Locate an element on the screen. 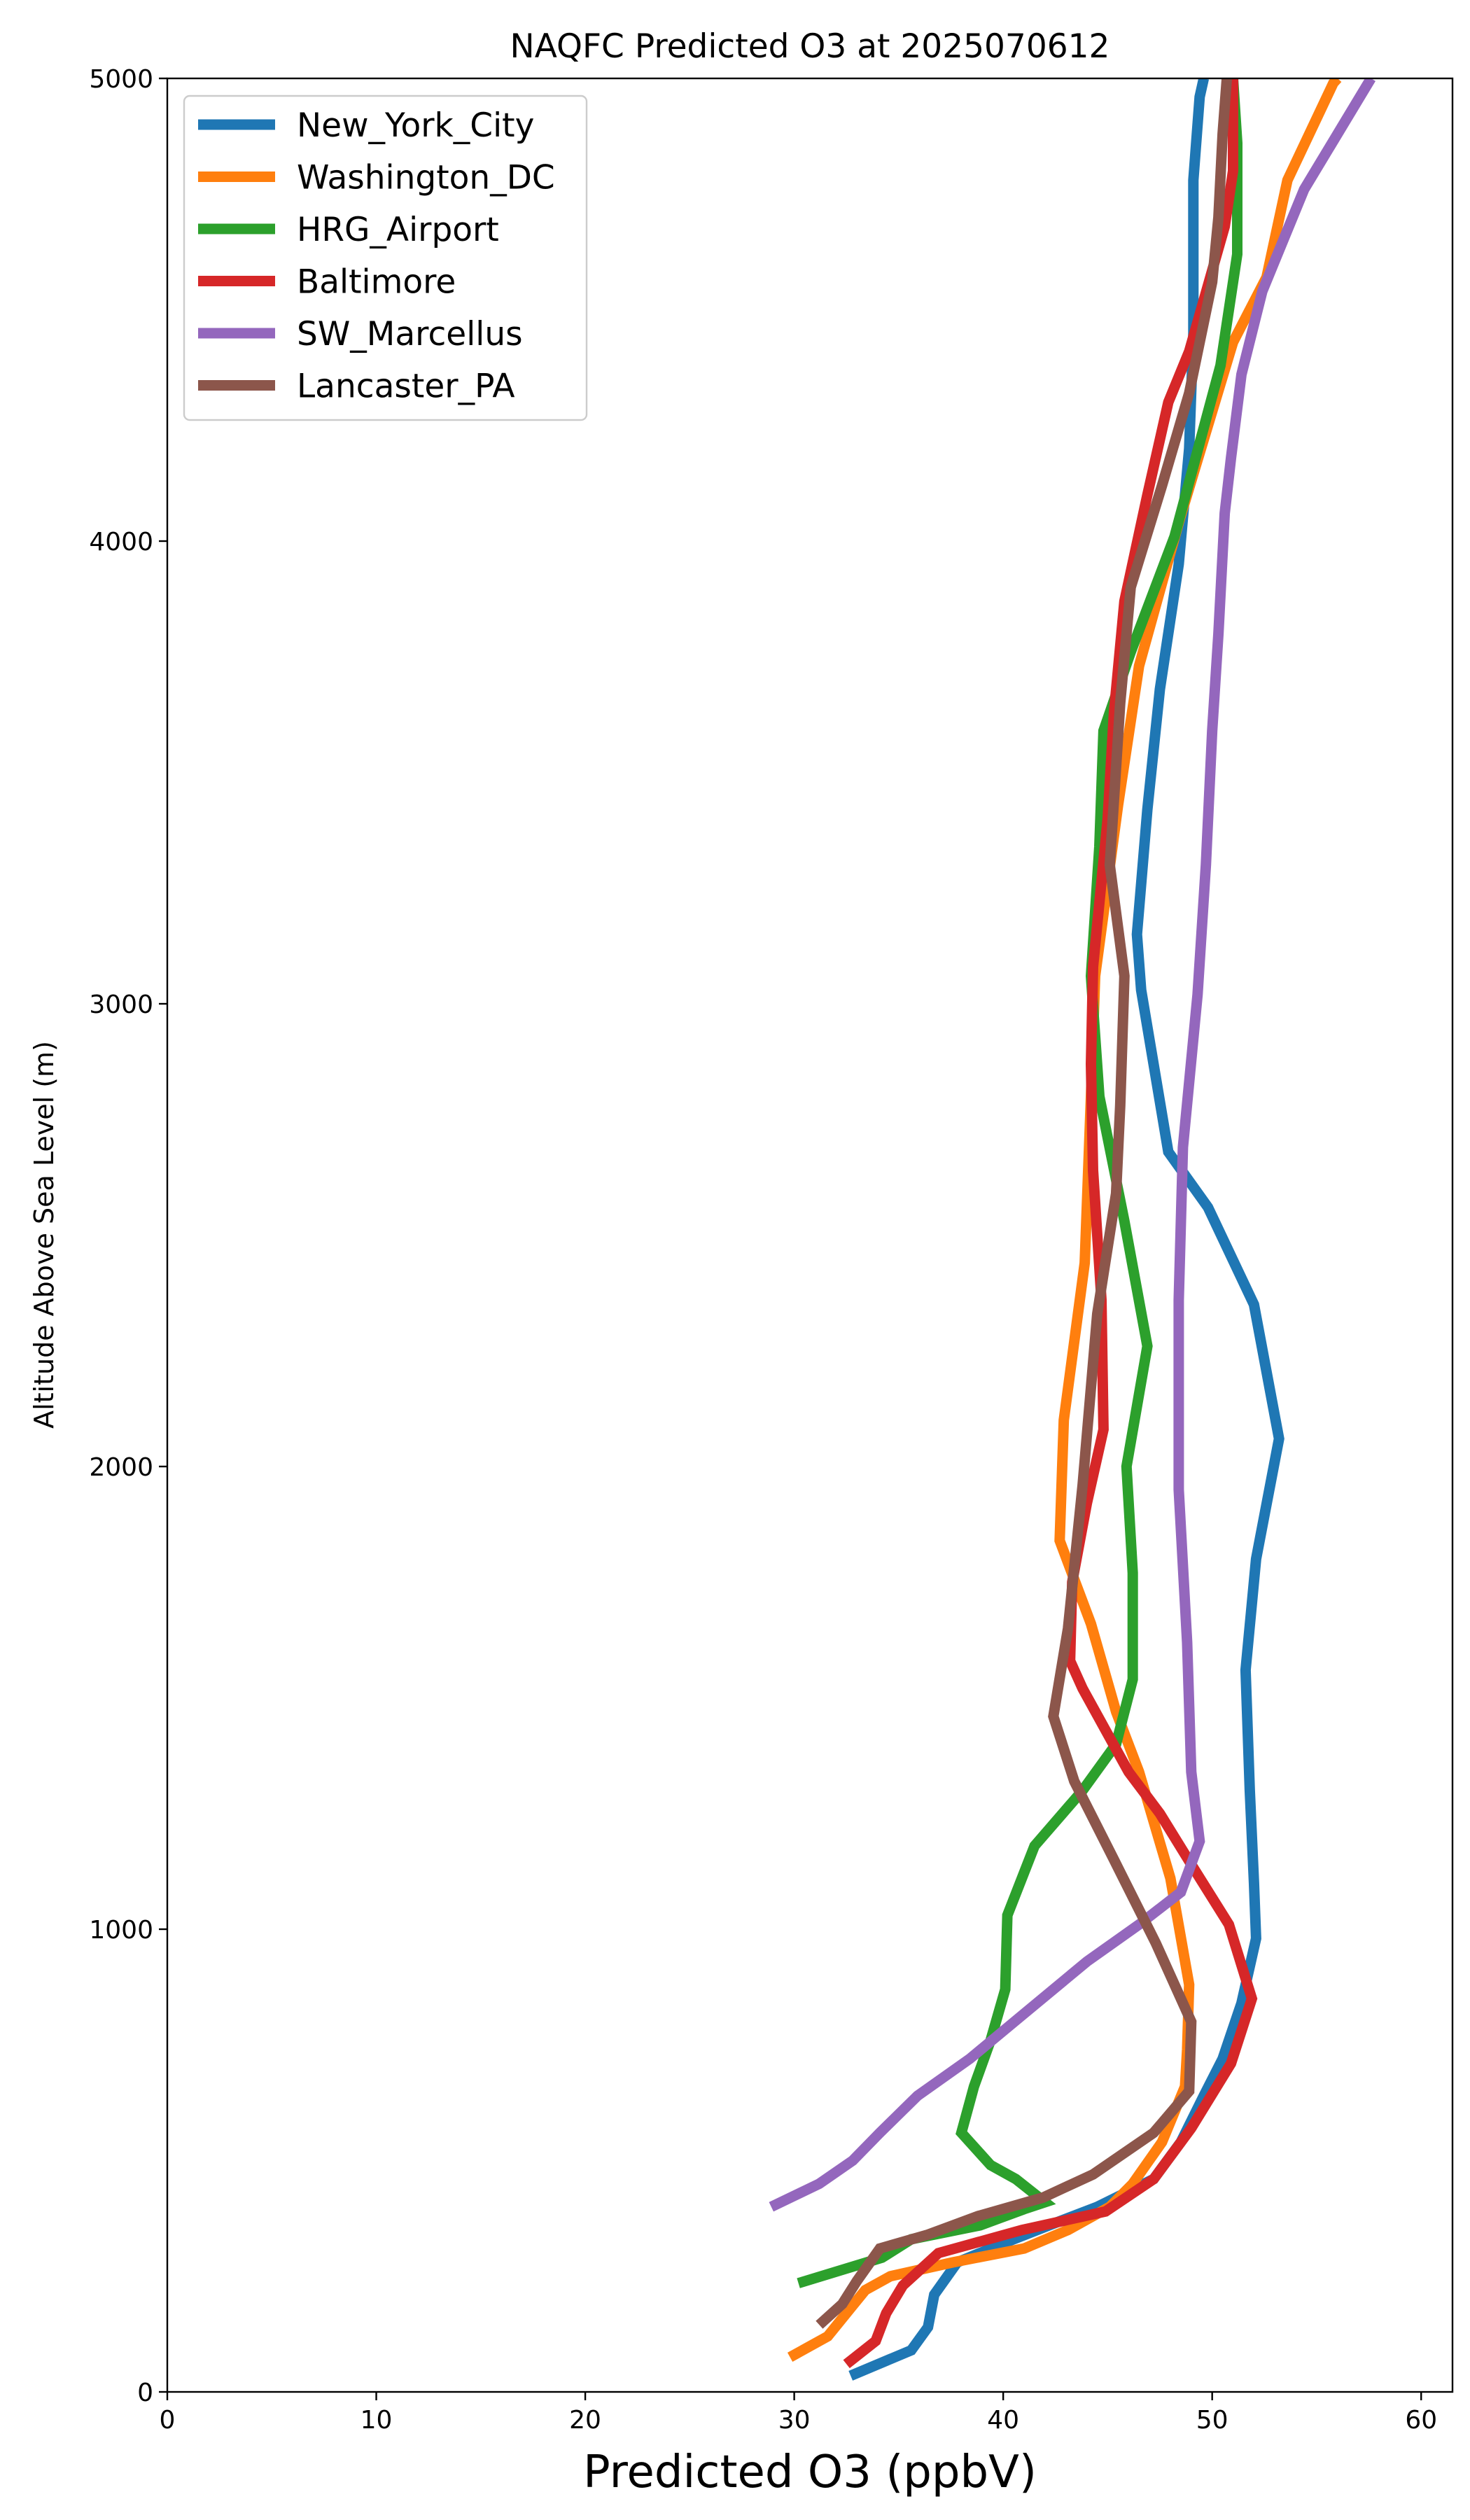  x-tick-label: 20 is located at coordinates (585, 2420).